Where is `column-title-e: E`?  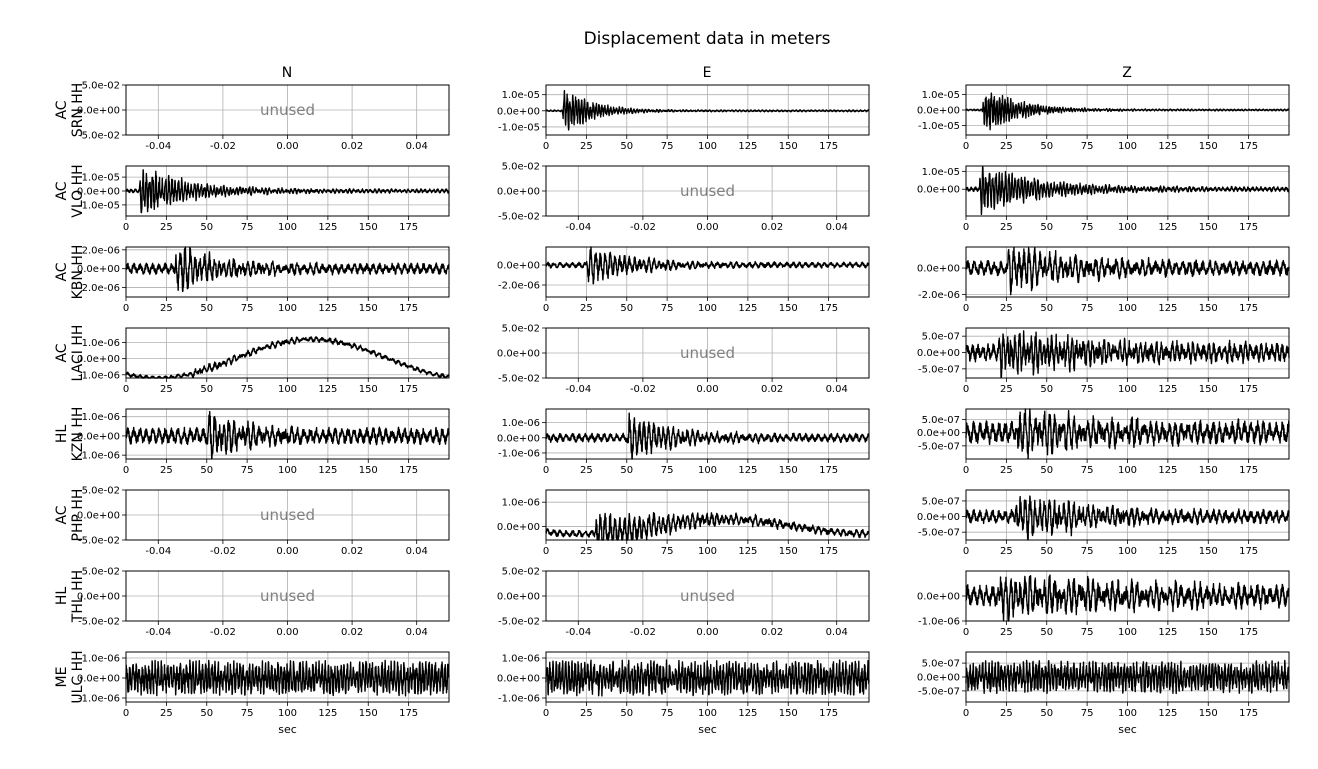
column-title-e: E is located at coordinates (707, 73).